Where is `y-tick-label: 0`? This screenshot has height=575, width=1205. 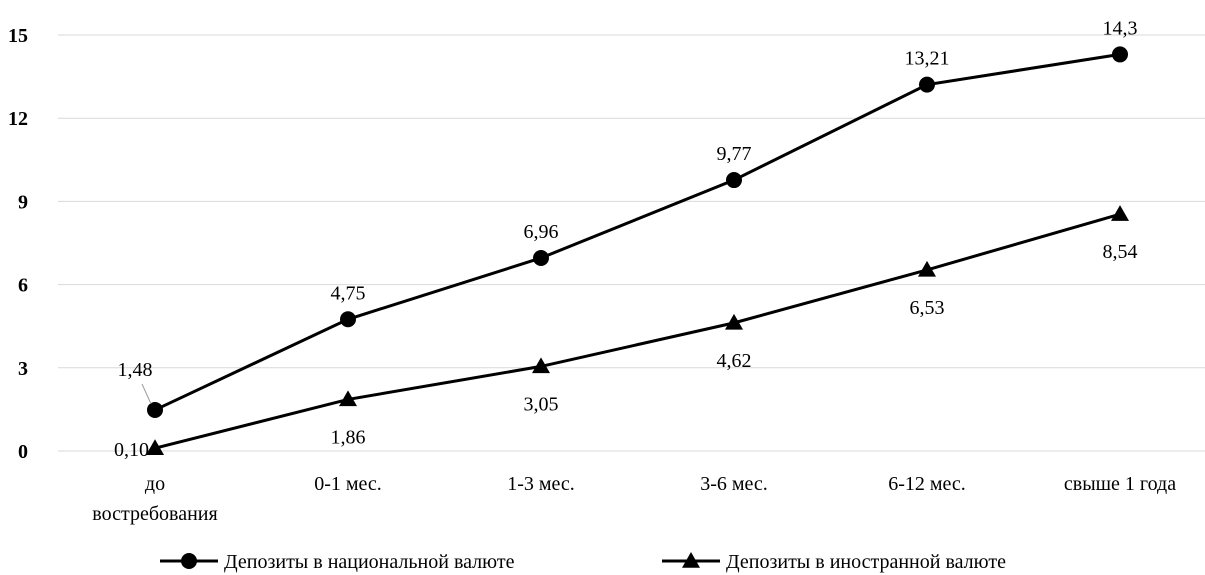
y-tick-label: 0 is located at coordinates (23, 452).